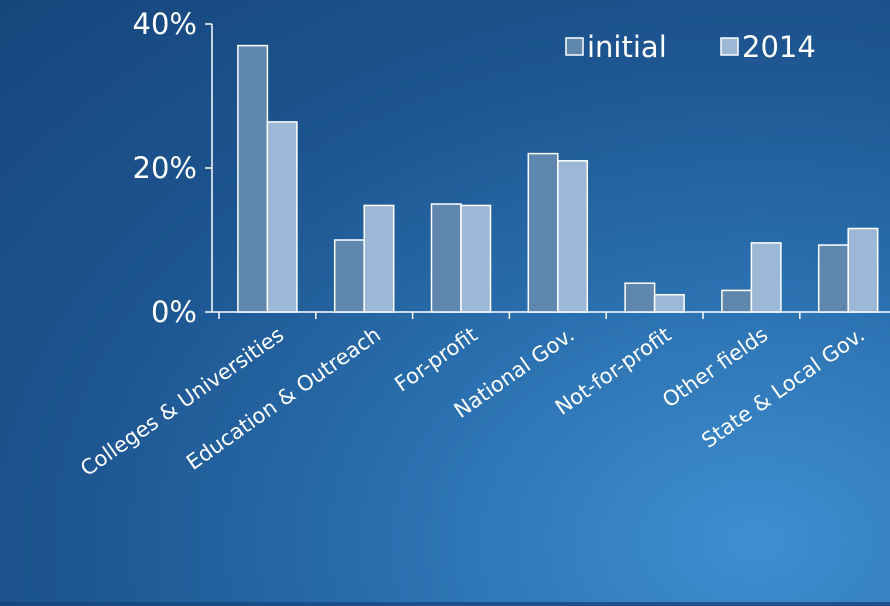  Describe the element at coordinates (779, 47) in the screenshot. I see `legend-label-2014: 2014` at that location.